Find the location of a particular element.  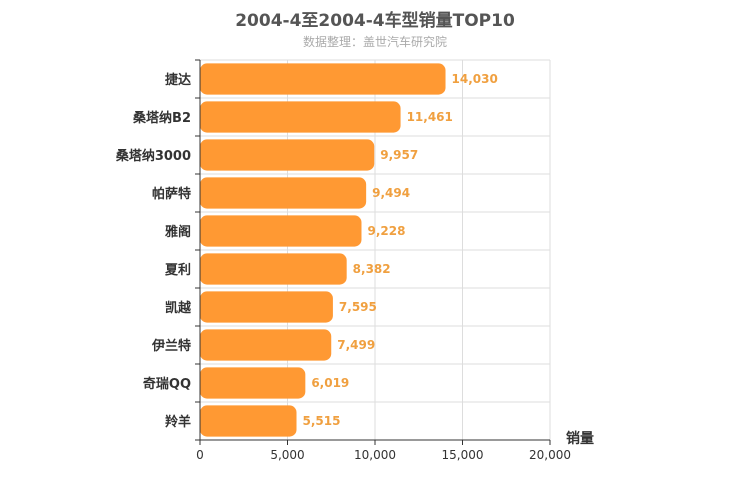

category-label: 夏利 is located at coordinates (177, 270).